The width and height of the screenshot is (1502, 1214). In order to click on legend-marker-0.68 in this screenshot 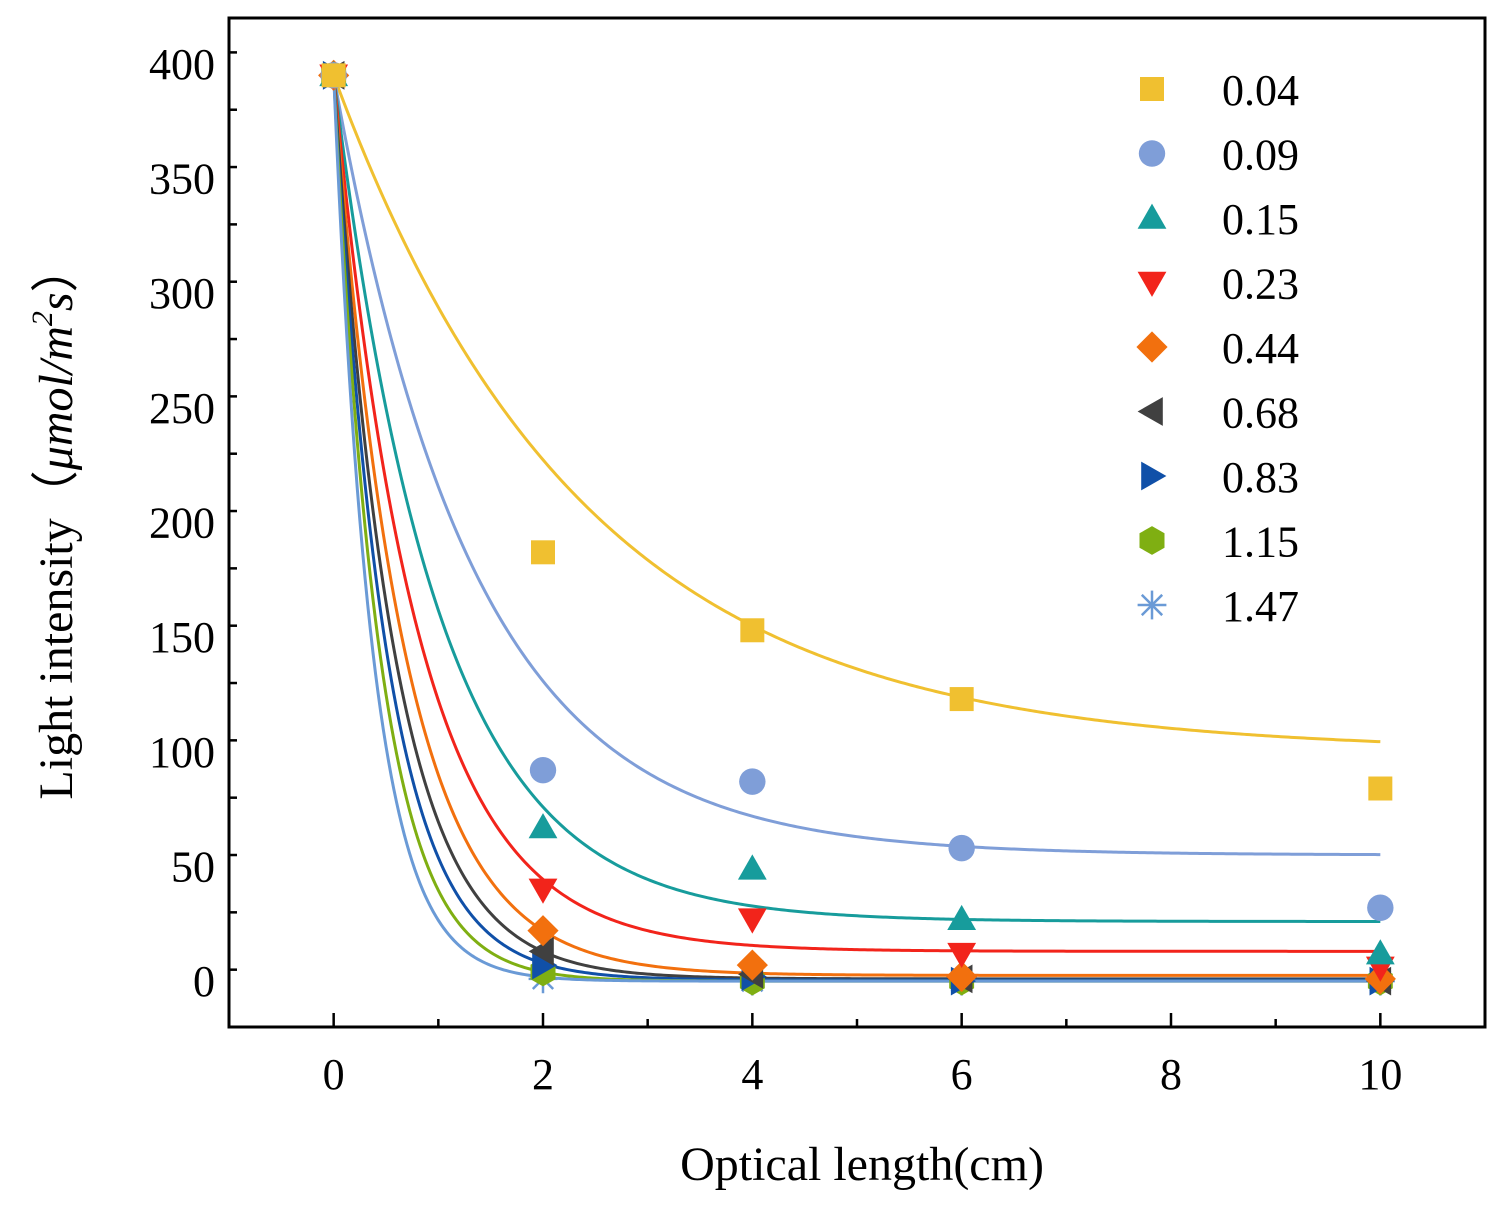, I will do `click(1150, 411)`.